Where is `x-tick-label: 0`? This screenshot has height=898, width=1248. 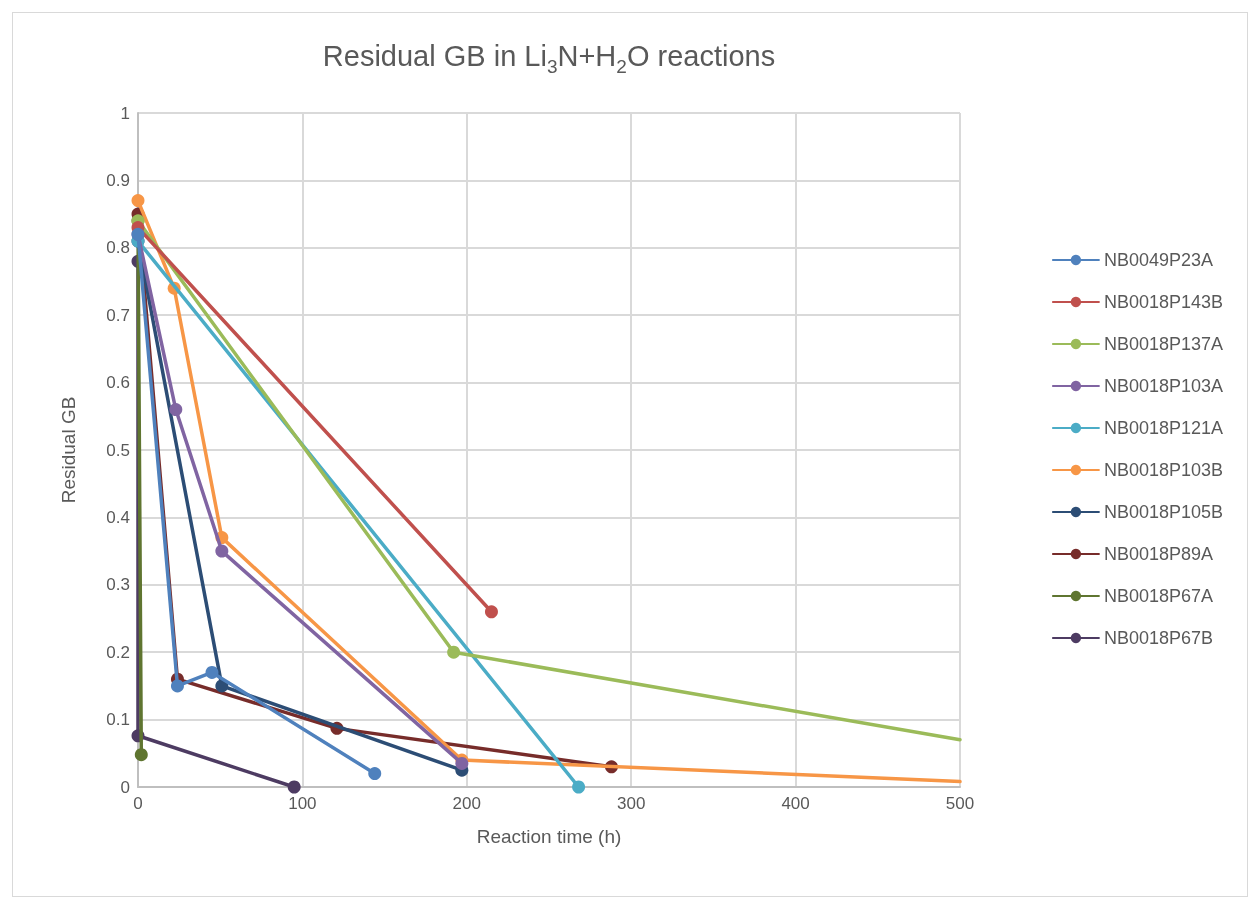
x-tick-label: 0 is located at coordinates (138, 803).